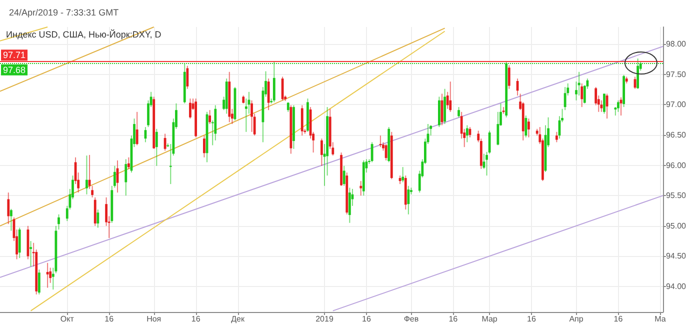  Describe the element at coordinates (676, 43) in the screenshot. I see `y-tick-label: 98.00` at that location.